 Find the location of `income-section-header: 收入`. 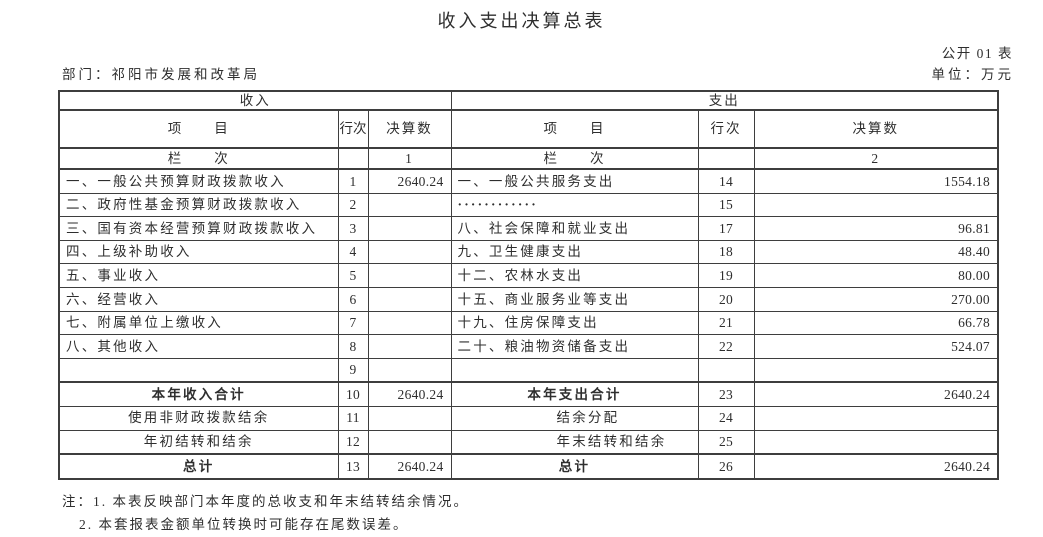

income-section-header: 收入 is located at coordinates (255, 100).